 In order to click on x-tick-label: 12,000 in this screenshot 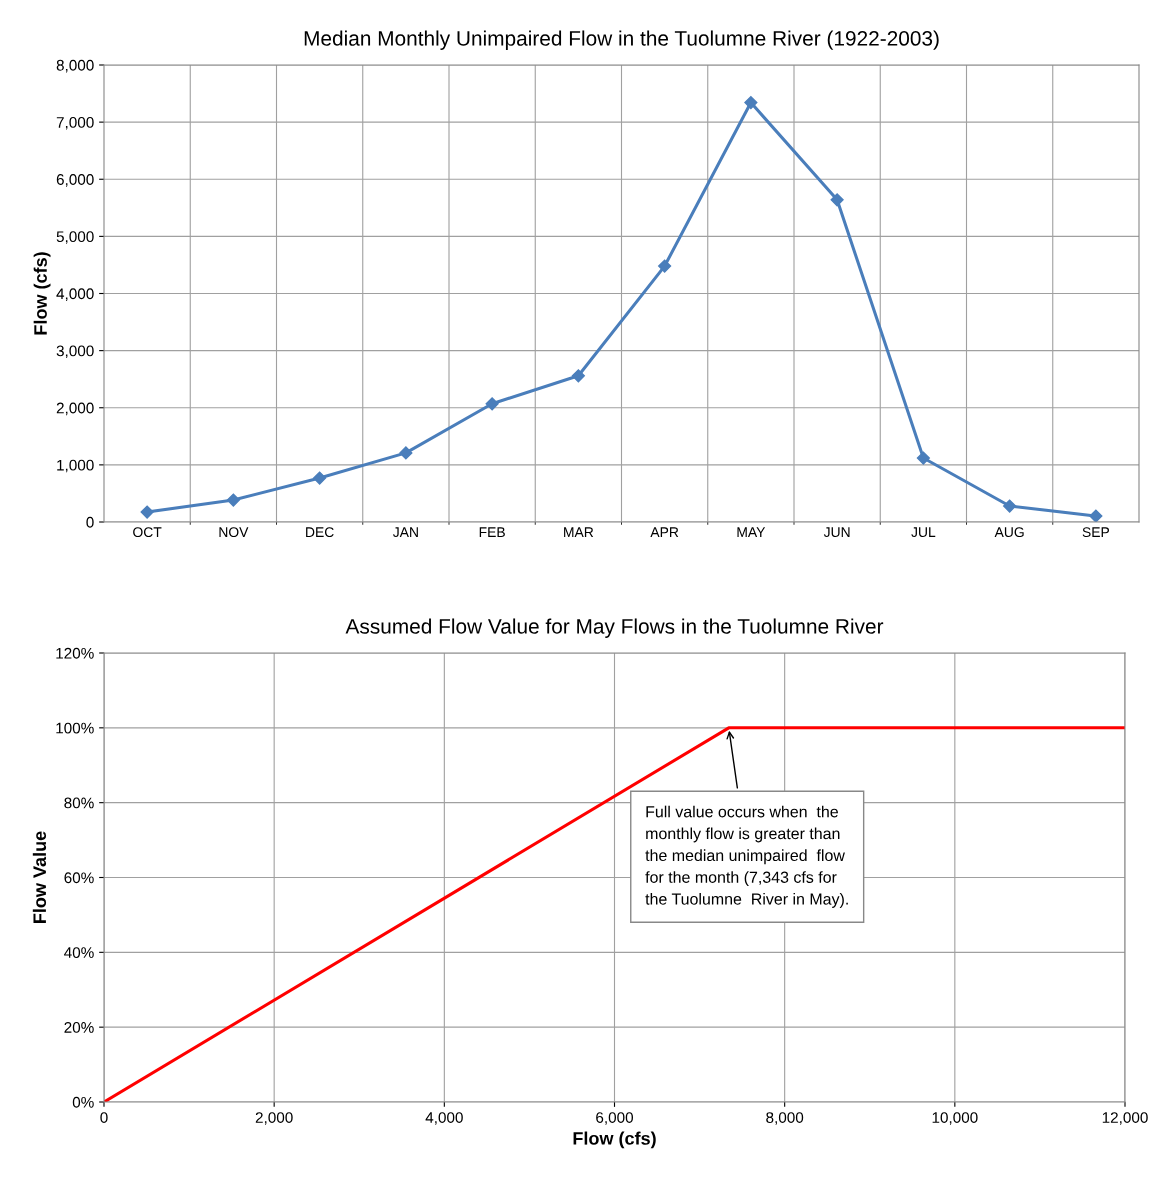, I will do `click(1125, 1118)`.